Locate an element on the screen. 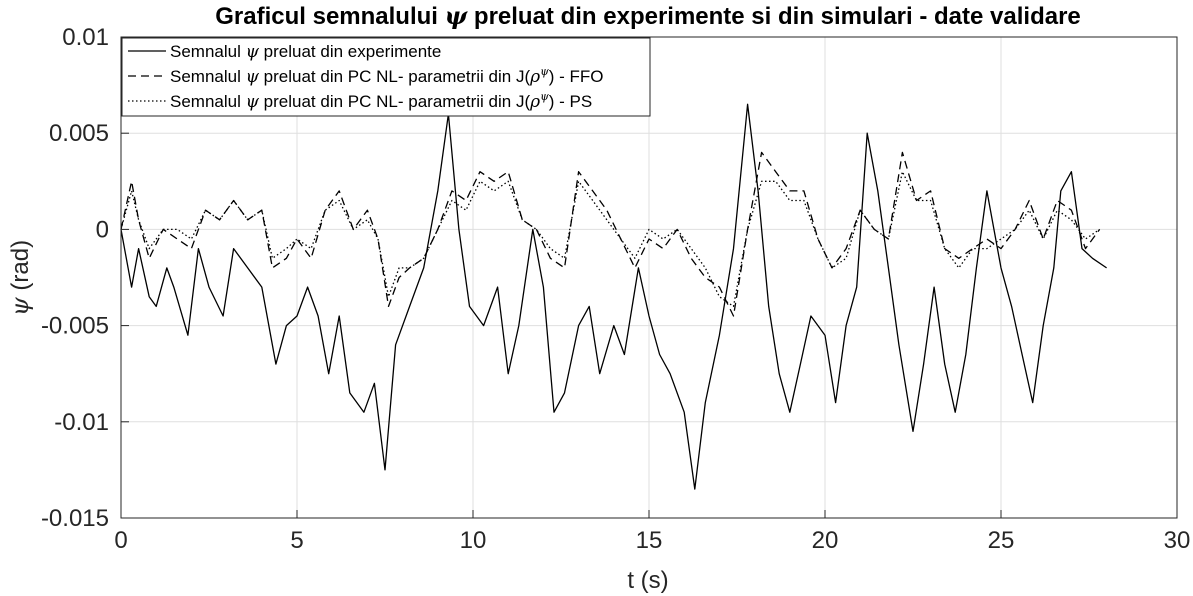 This screenshot has height=596, width=1193. x-tick-label: 10 is located at coordinates (473, 540).